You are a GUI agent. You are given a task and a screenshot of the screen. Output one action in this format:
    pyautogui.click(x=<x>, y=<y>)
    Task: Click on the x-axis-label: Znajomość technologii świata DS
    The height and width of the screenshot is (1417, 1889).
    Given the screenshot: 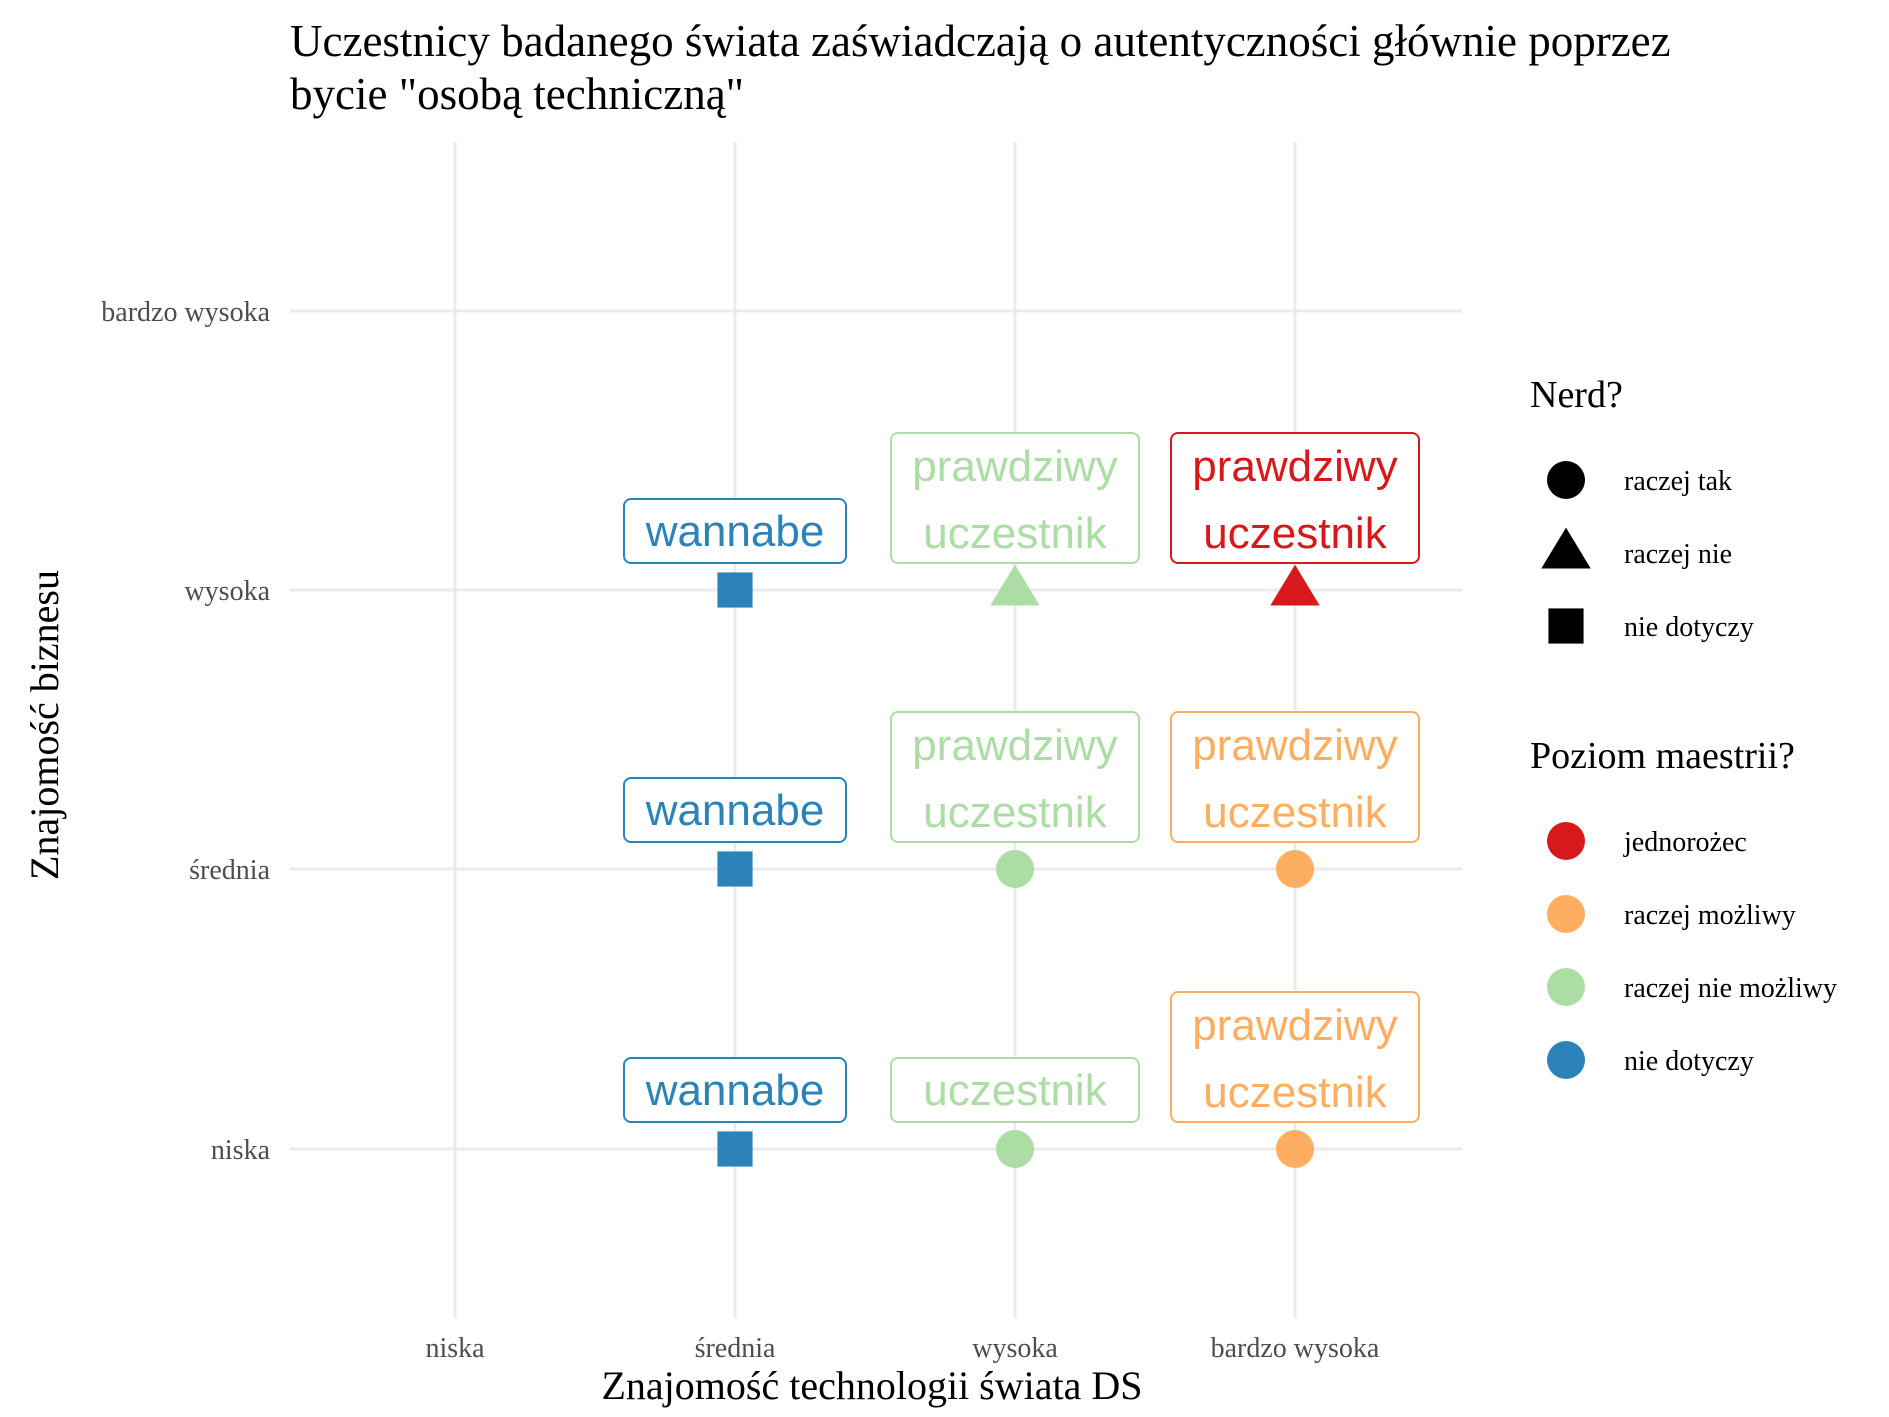 What is the action you would take?
    pyautogui.click(x=871, y=1385)
    